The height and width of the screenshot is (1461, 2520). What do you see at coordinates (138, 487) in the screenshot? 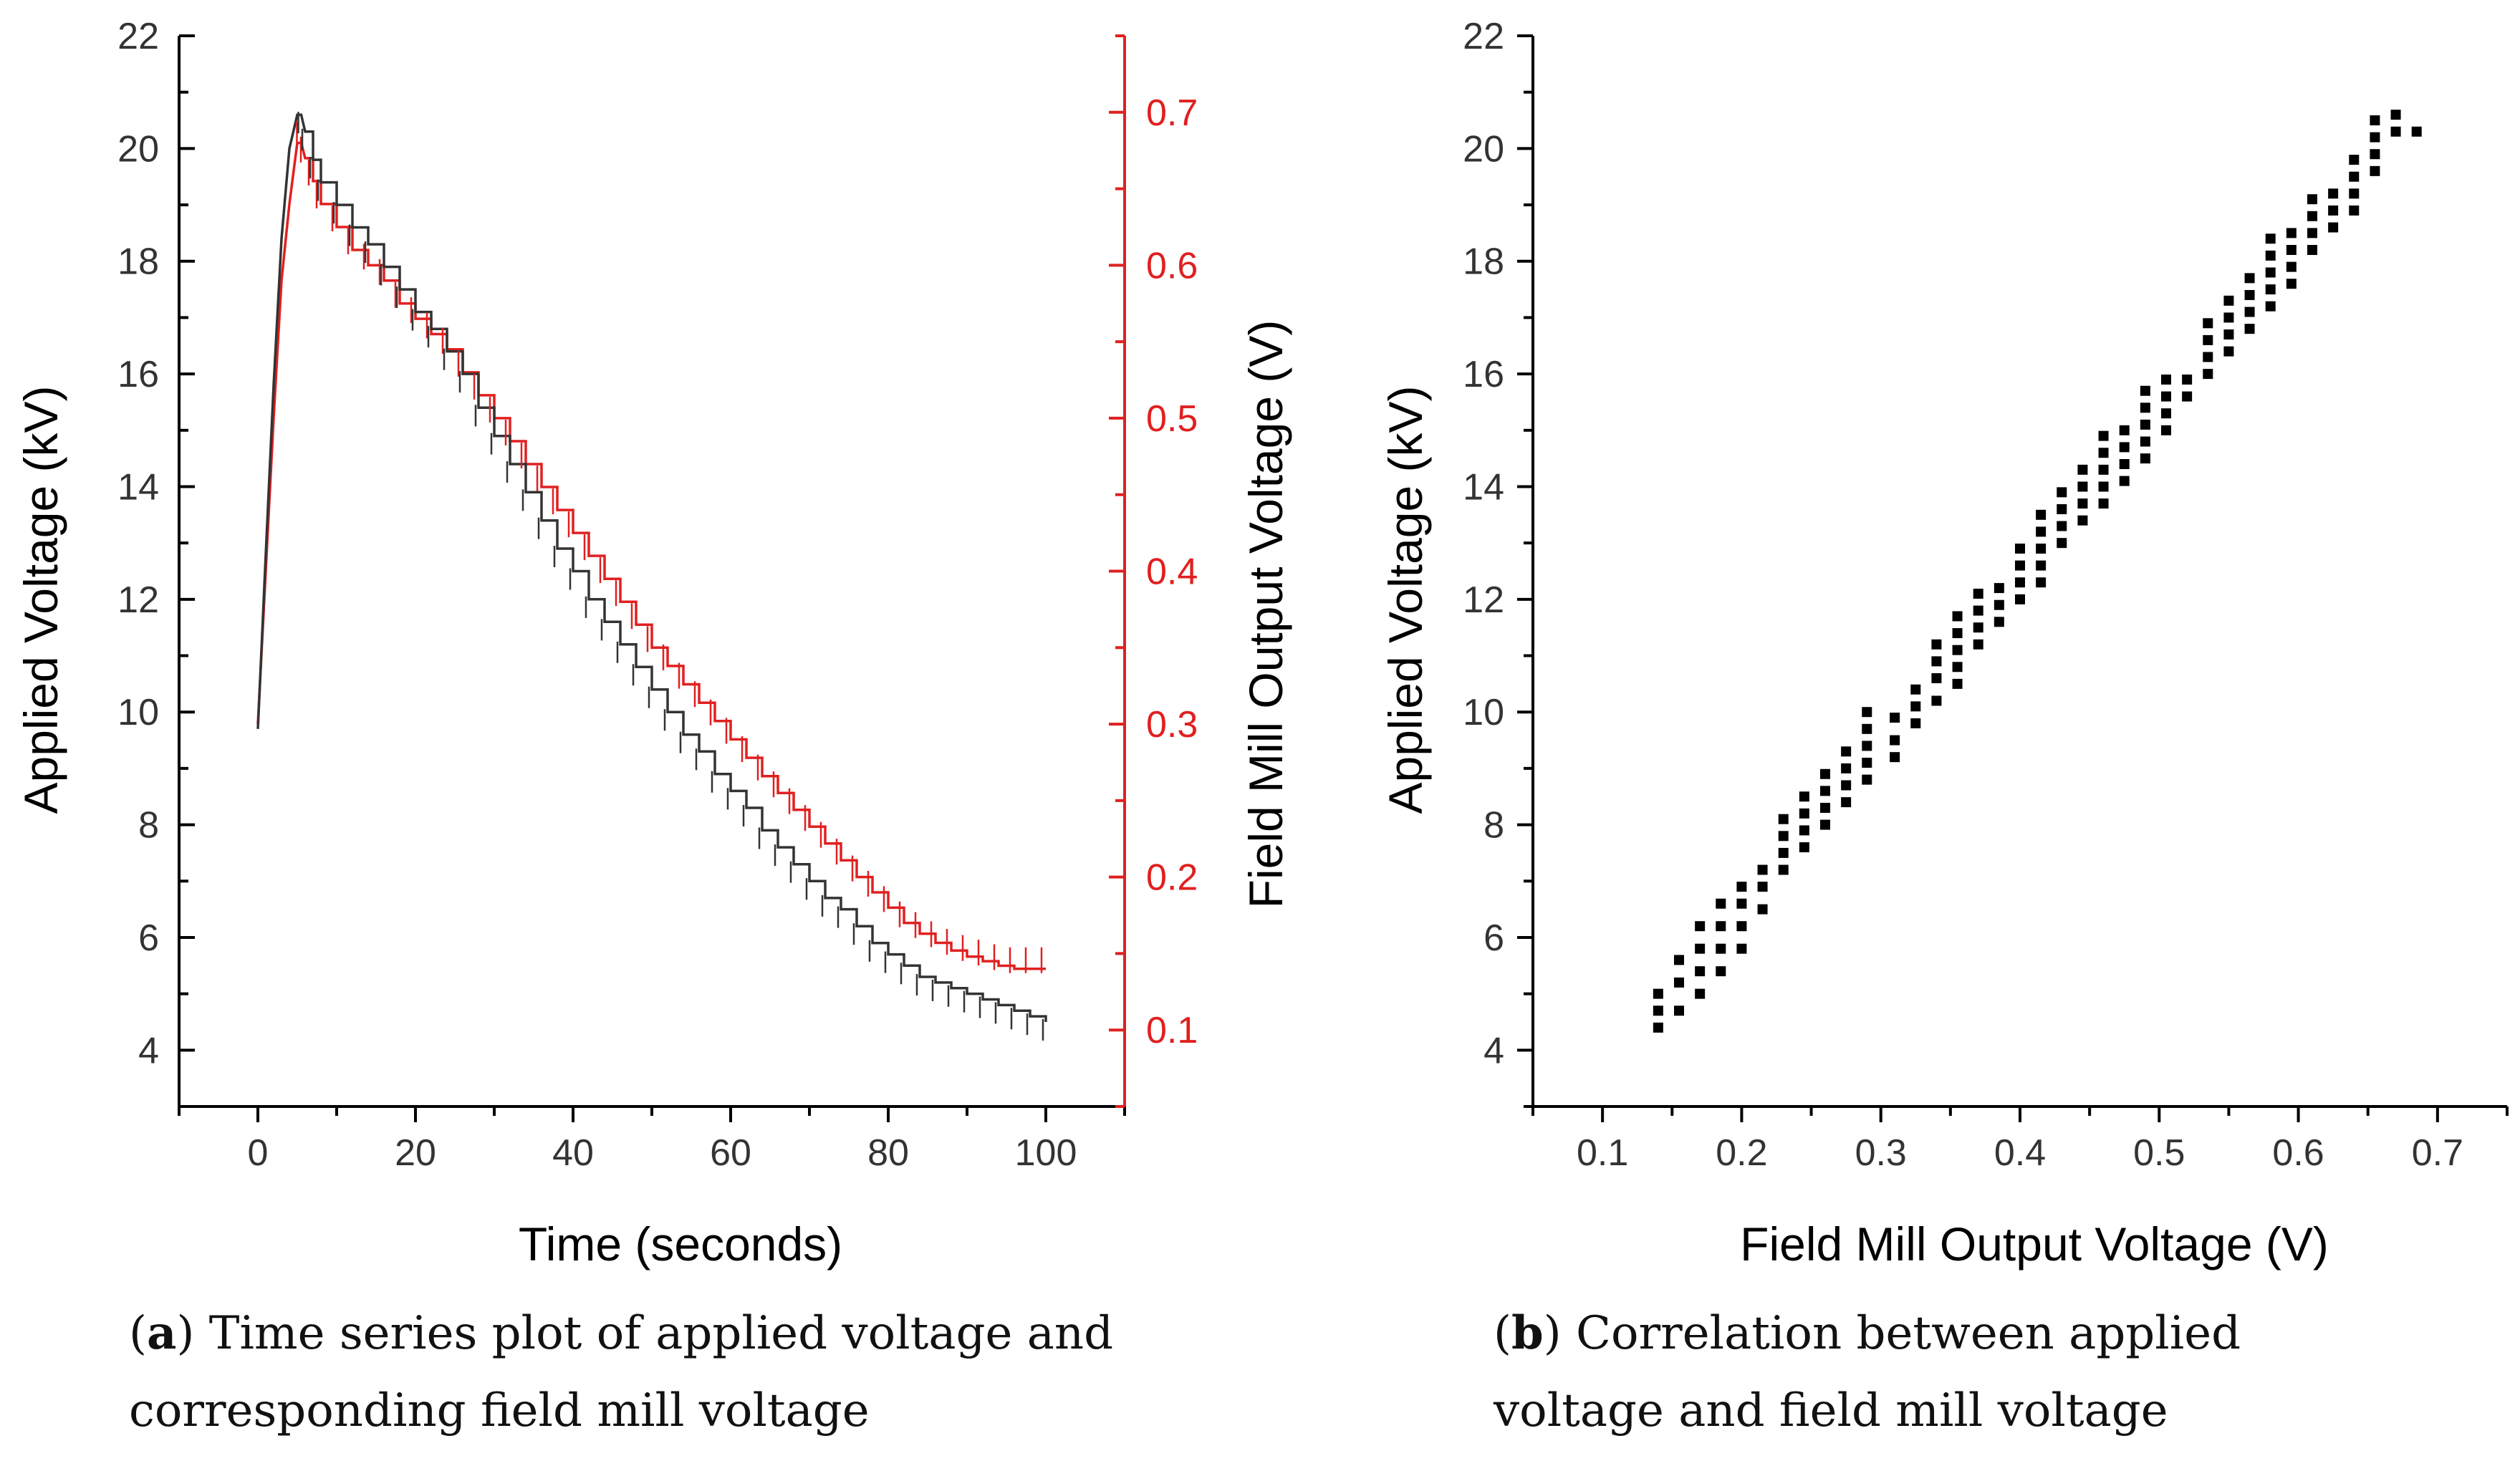
I see `y-tick-label: 14` at bounding box center [138, 487].